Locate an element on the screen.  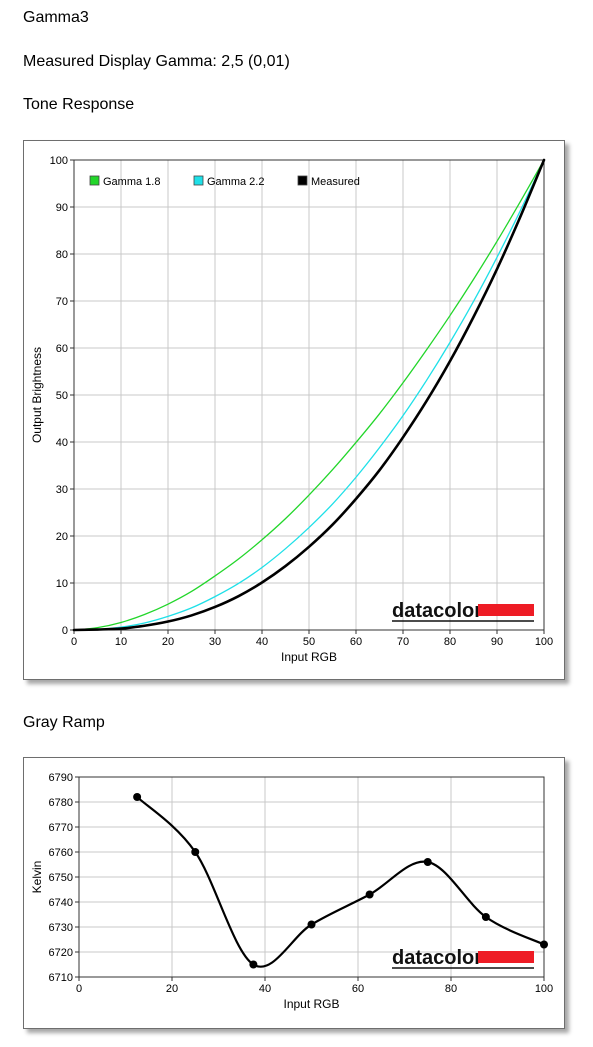
x-tick-label: 90 is located at coordinates (497, 642).